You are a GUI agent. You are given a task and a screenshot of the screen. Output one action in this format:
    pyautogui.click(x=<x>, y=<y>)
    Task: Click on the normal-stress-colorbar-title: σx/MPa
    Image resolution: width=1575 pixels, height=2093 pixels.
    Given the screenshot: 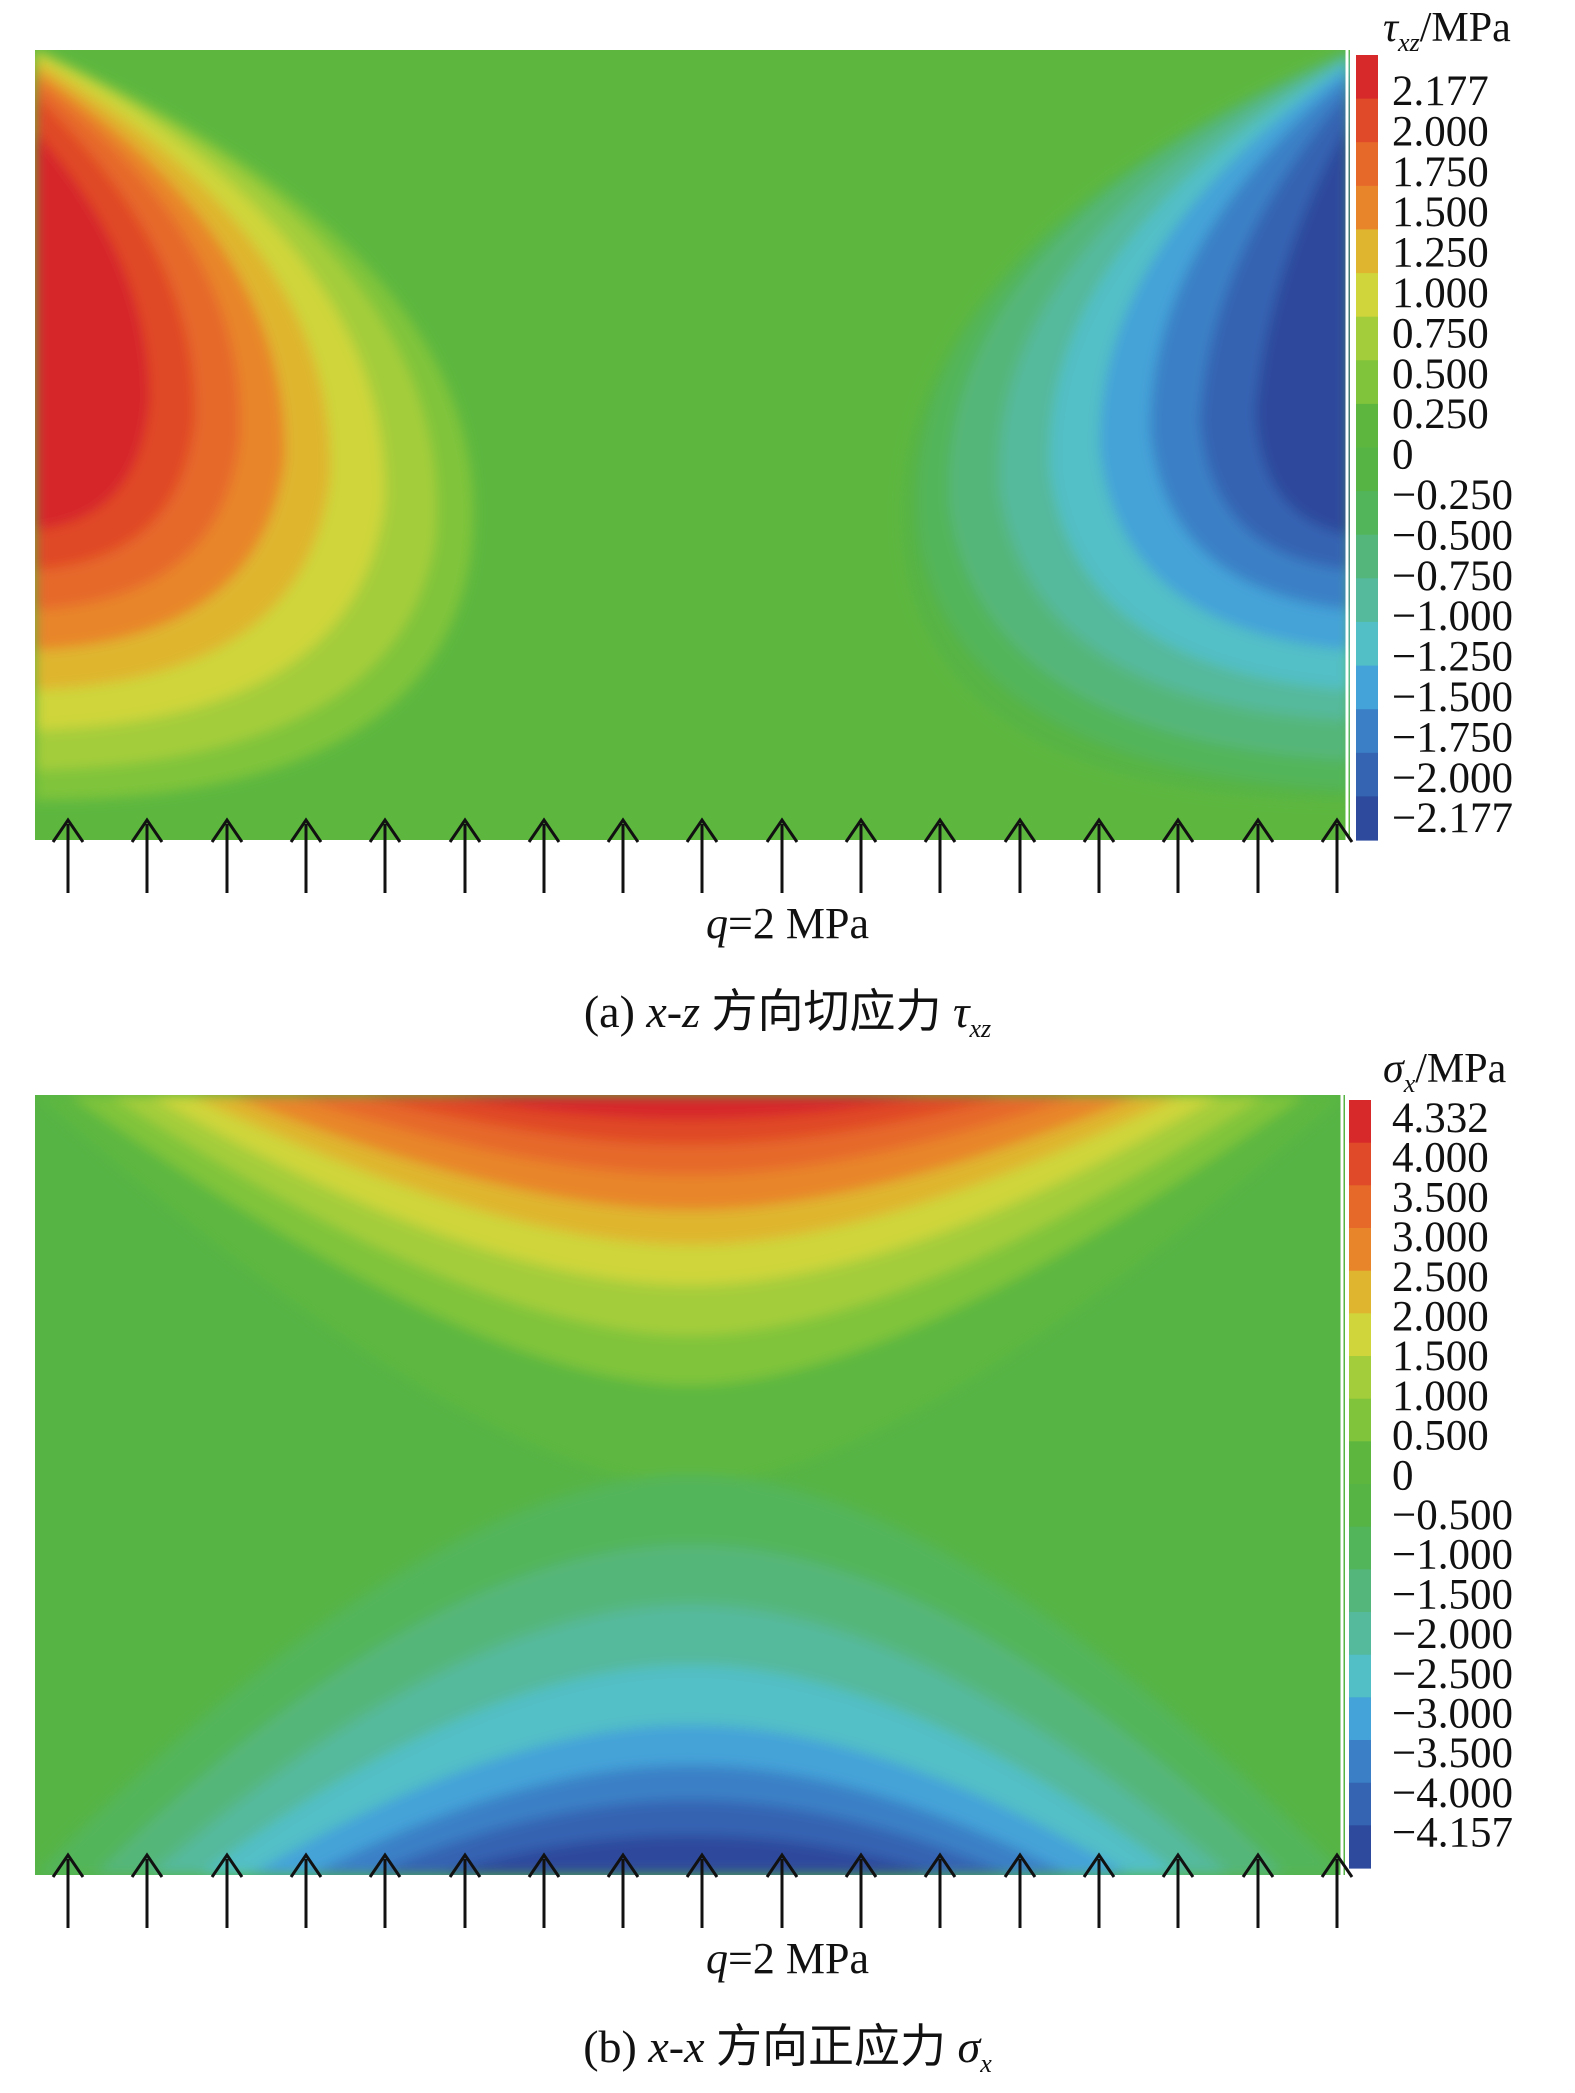 What is the action you would take?
    pyautogui.click(x=1444, y=1072)
    